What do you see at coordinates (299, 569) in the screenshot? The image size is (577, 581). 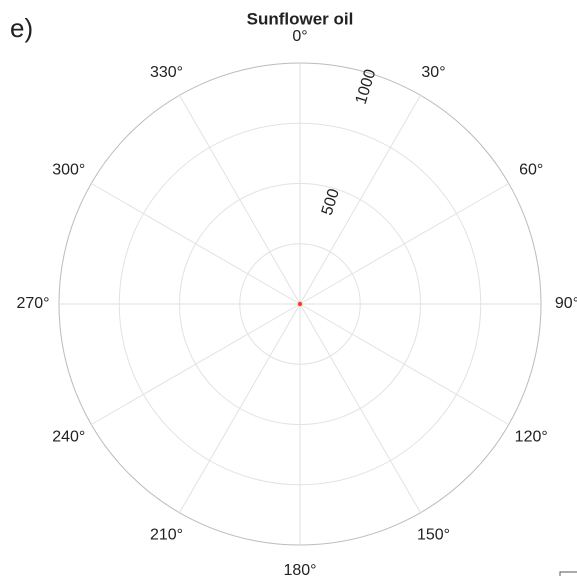 I see `theta-tick-label: 180°` at bounding box center [299, 569].